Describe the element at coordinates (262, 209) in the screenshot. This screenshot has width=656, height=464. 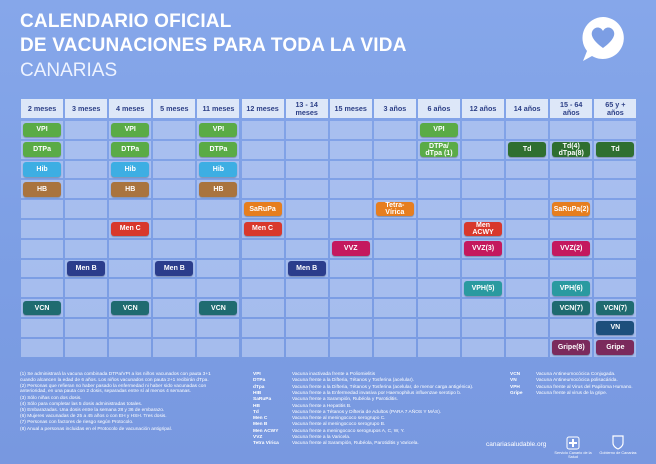
I see `vaccine-dose: SaRuPa` at that location.